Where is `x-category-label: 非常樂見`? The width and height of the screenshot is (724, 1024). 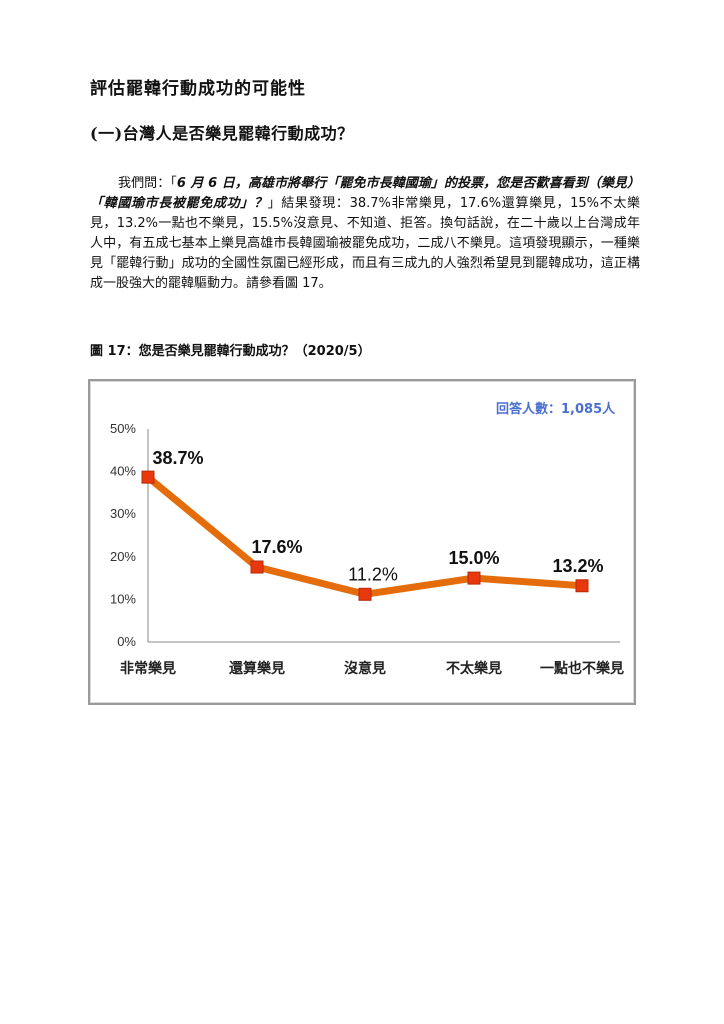
x-category-label: 非常樂見 is located at coordinates (148, 668).